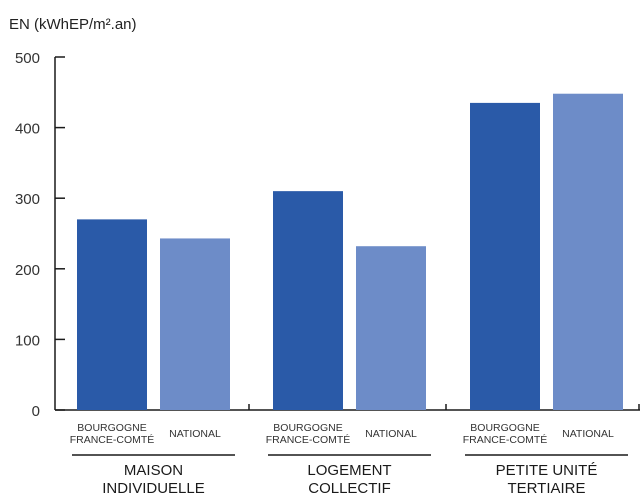 Image resolution: width=640 pixels, height=497 pixels. Describe the element at coordinates (27, 270) in the screenshot. I see `y-tick-label: 200` at that location.